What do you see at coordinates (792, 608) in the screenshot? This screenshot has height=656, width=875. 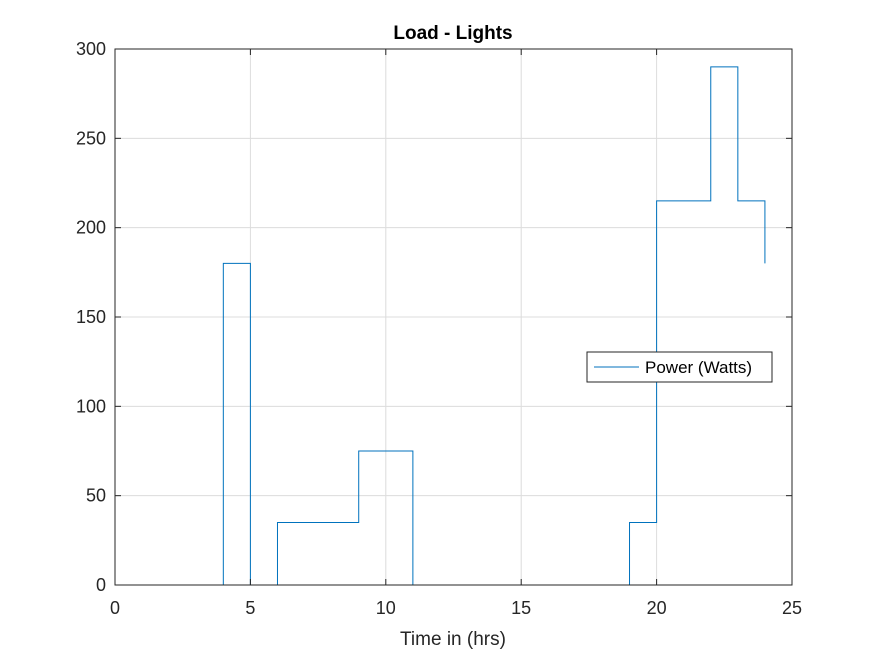 I see `x-tick-label: 25` at bounding box center [792, 608].